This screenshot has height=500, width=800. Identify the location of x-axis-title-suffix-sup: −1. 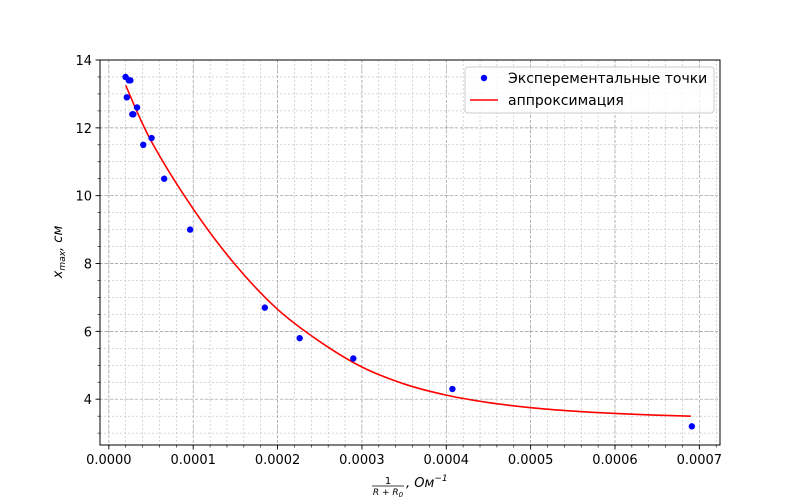
(440, 479).